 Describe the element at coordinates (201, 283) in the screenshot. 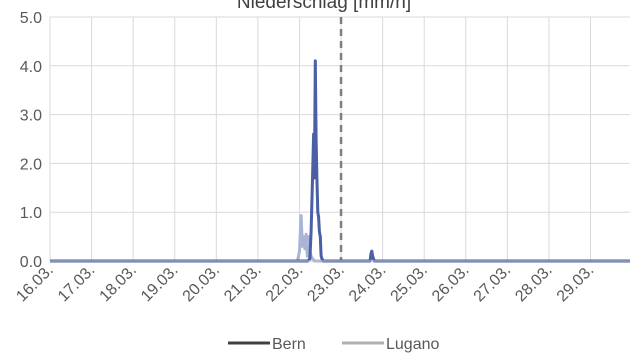

I see `x-tick-label: 20.03.` at that location.